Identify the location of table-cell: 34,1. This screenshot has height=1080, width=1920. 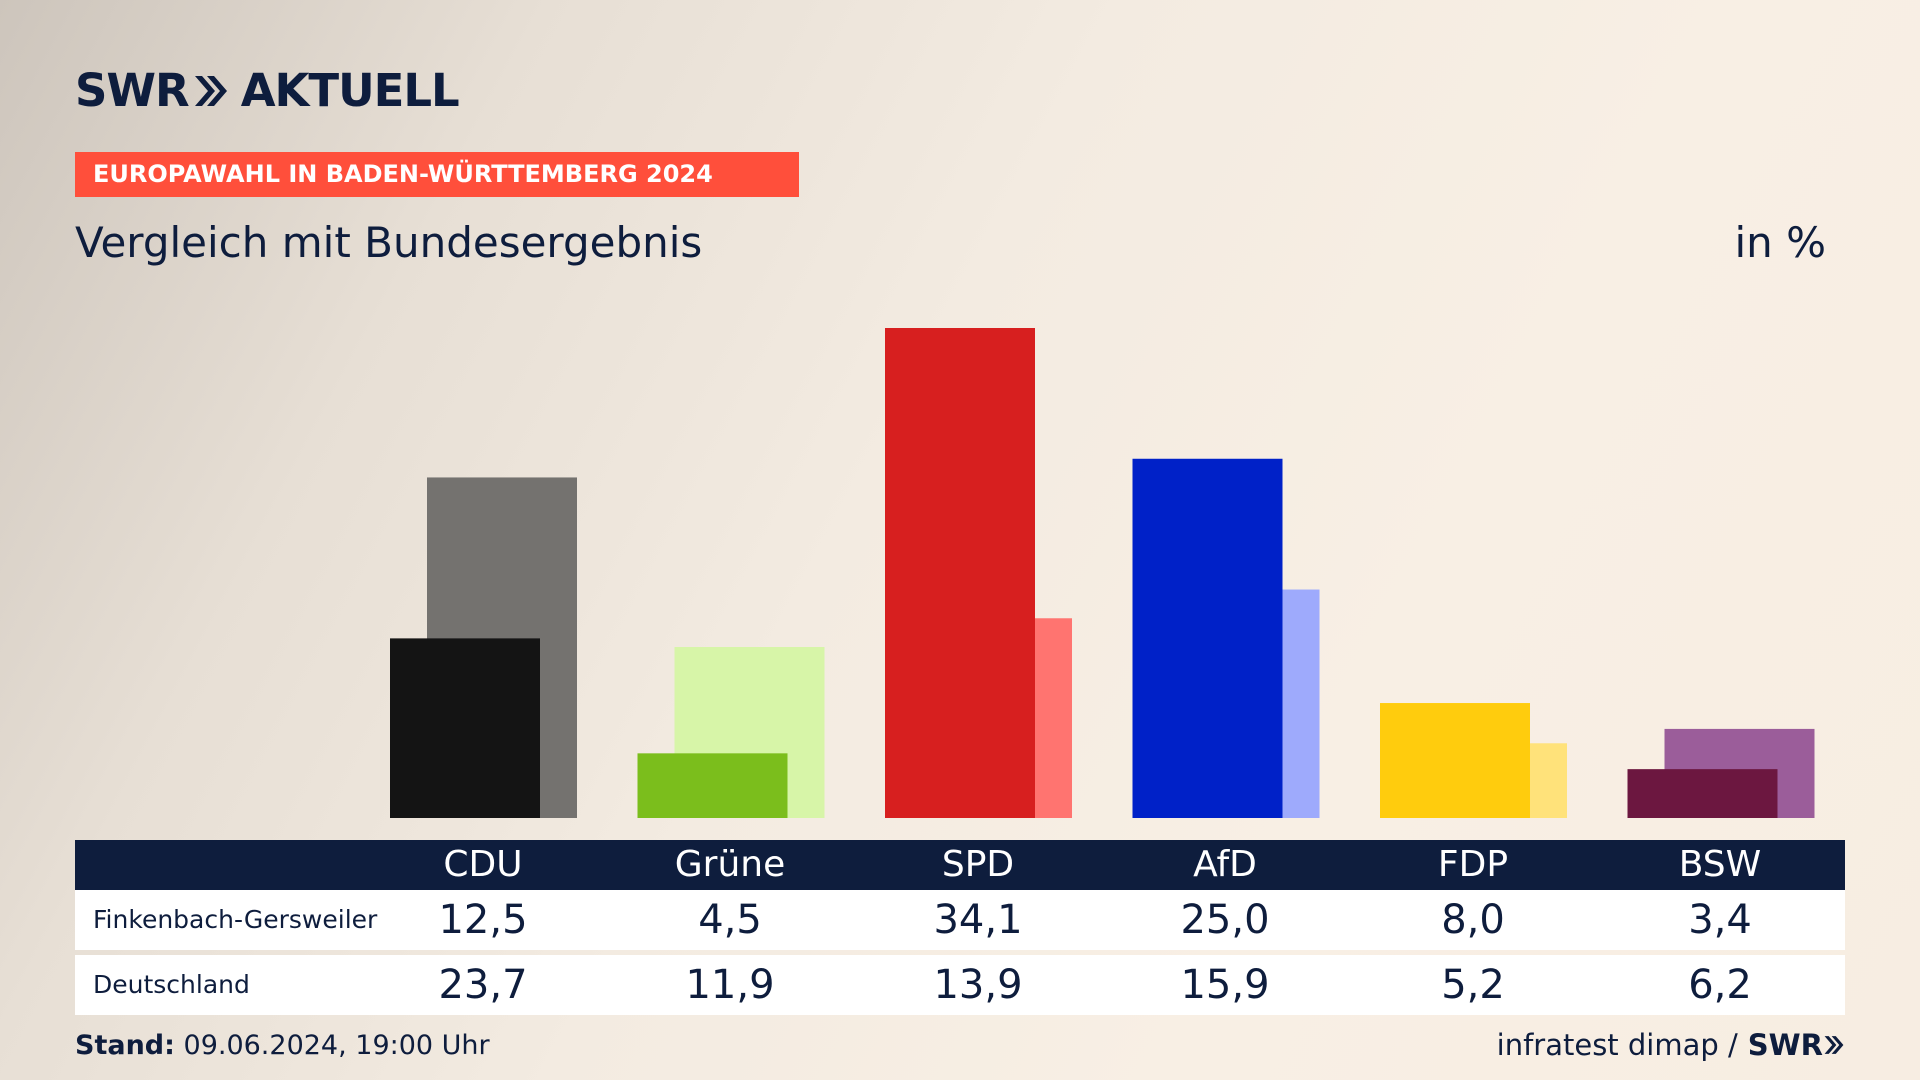
(978, 920).